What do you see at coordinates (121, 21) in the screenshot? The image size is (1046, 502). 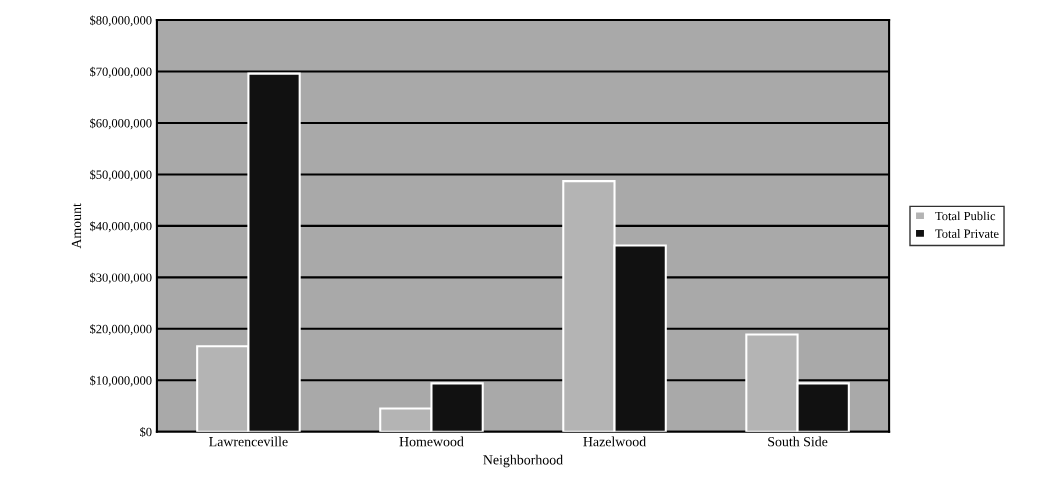 I see `y-tick-label: $80,000,000` at bounding box center [121, 21].